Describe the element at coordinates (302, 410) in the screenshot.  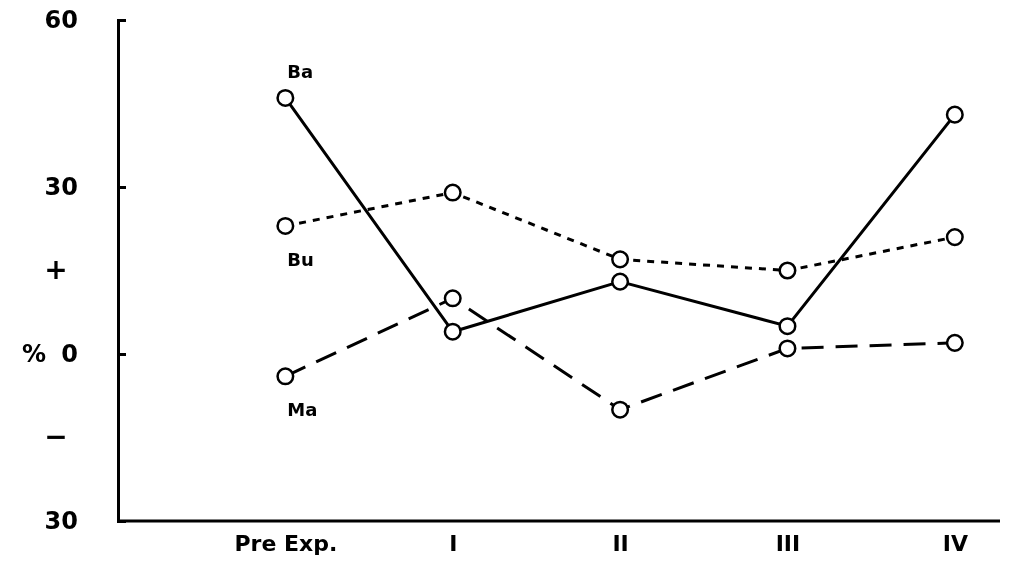
I see `series-label: Ma` at that location.